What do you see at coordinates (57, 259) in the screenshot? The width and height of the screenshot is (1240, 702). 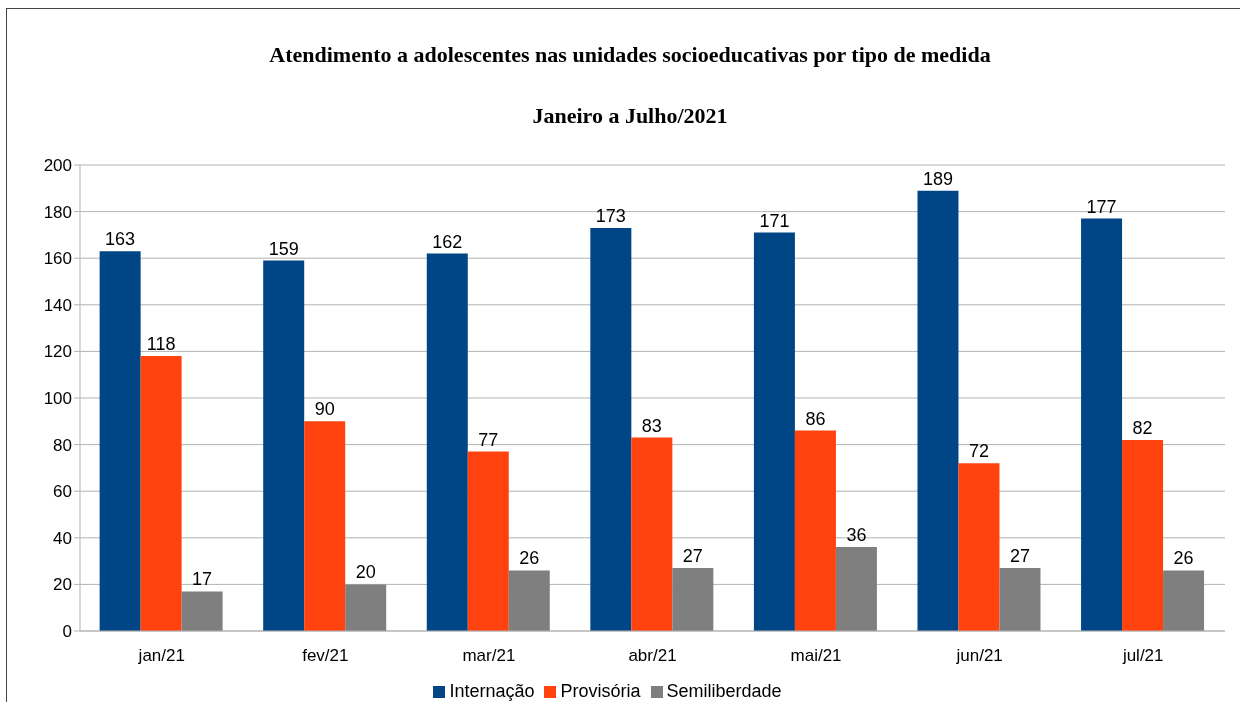 I see `y-tick-label: 160` at bounding box center [57, 259].